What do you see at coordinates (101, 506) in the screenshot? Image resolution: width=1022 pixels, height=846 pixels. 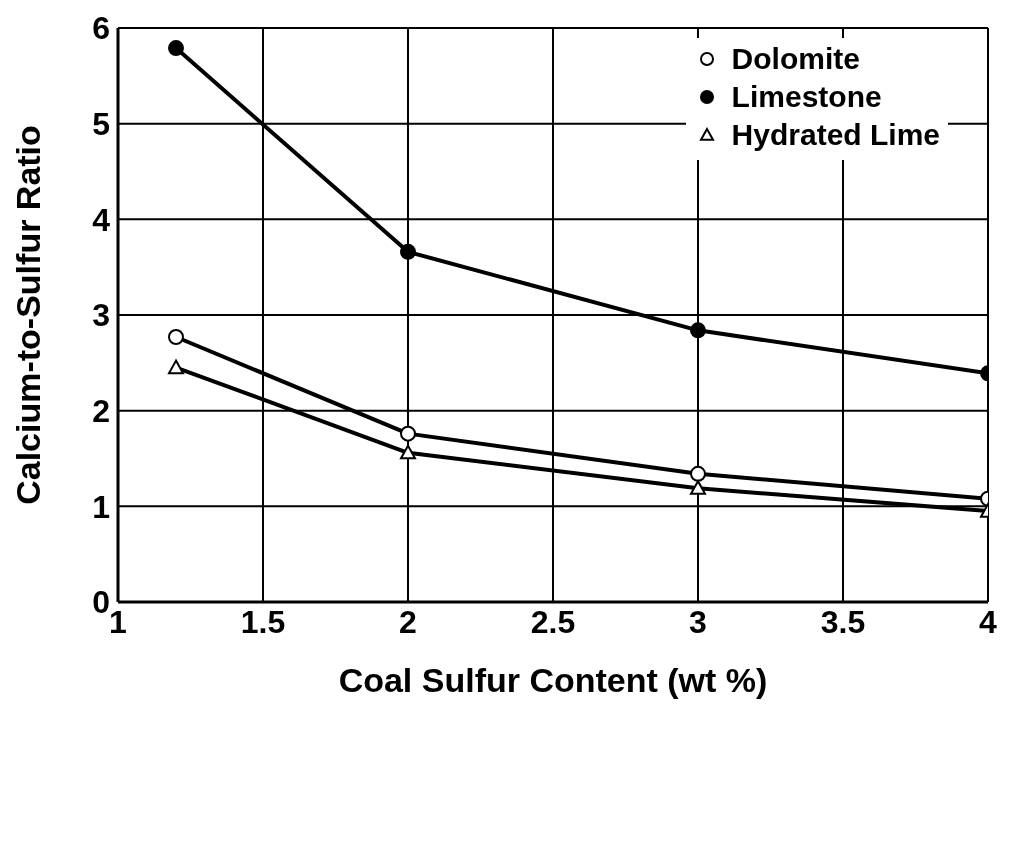 I see `y-tick-label: 1` at bounding box center [101, 506].